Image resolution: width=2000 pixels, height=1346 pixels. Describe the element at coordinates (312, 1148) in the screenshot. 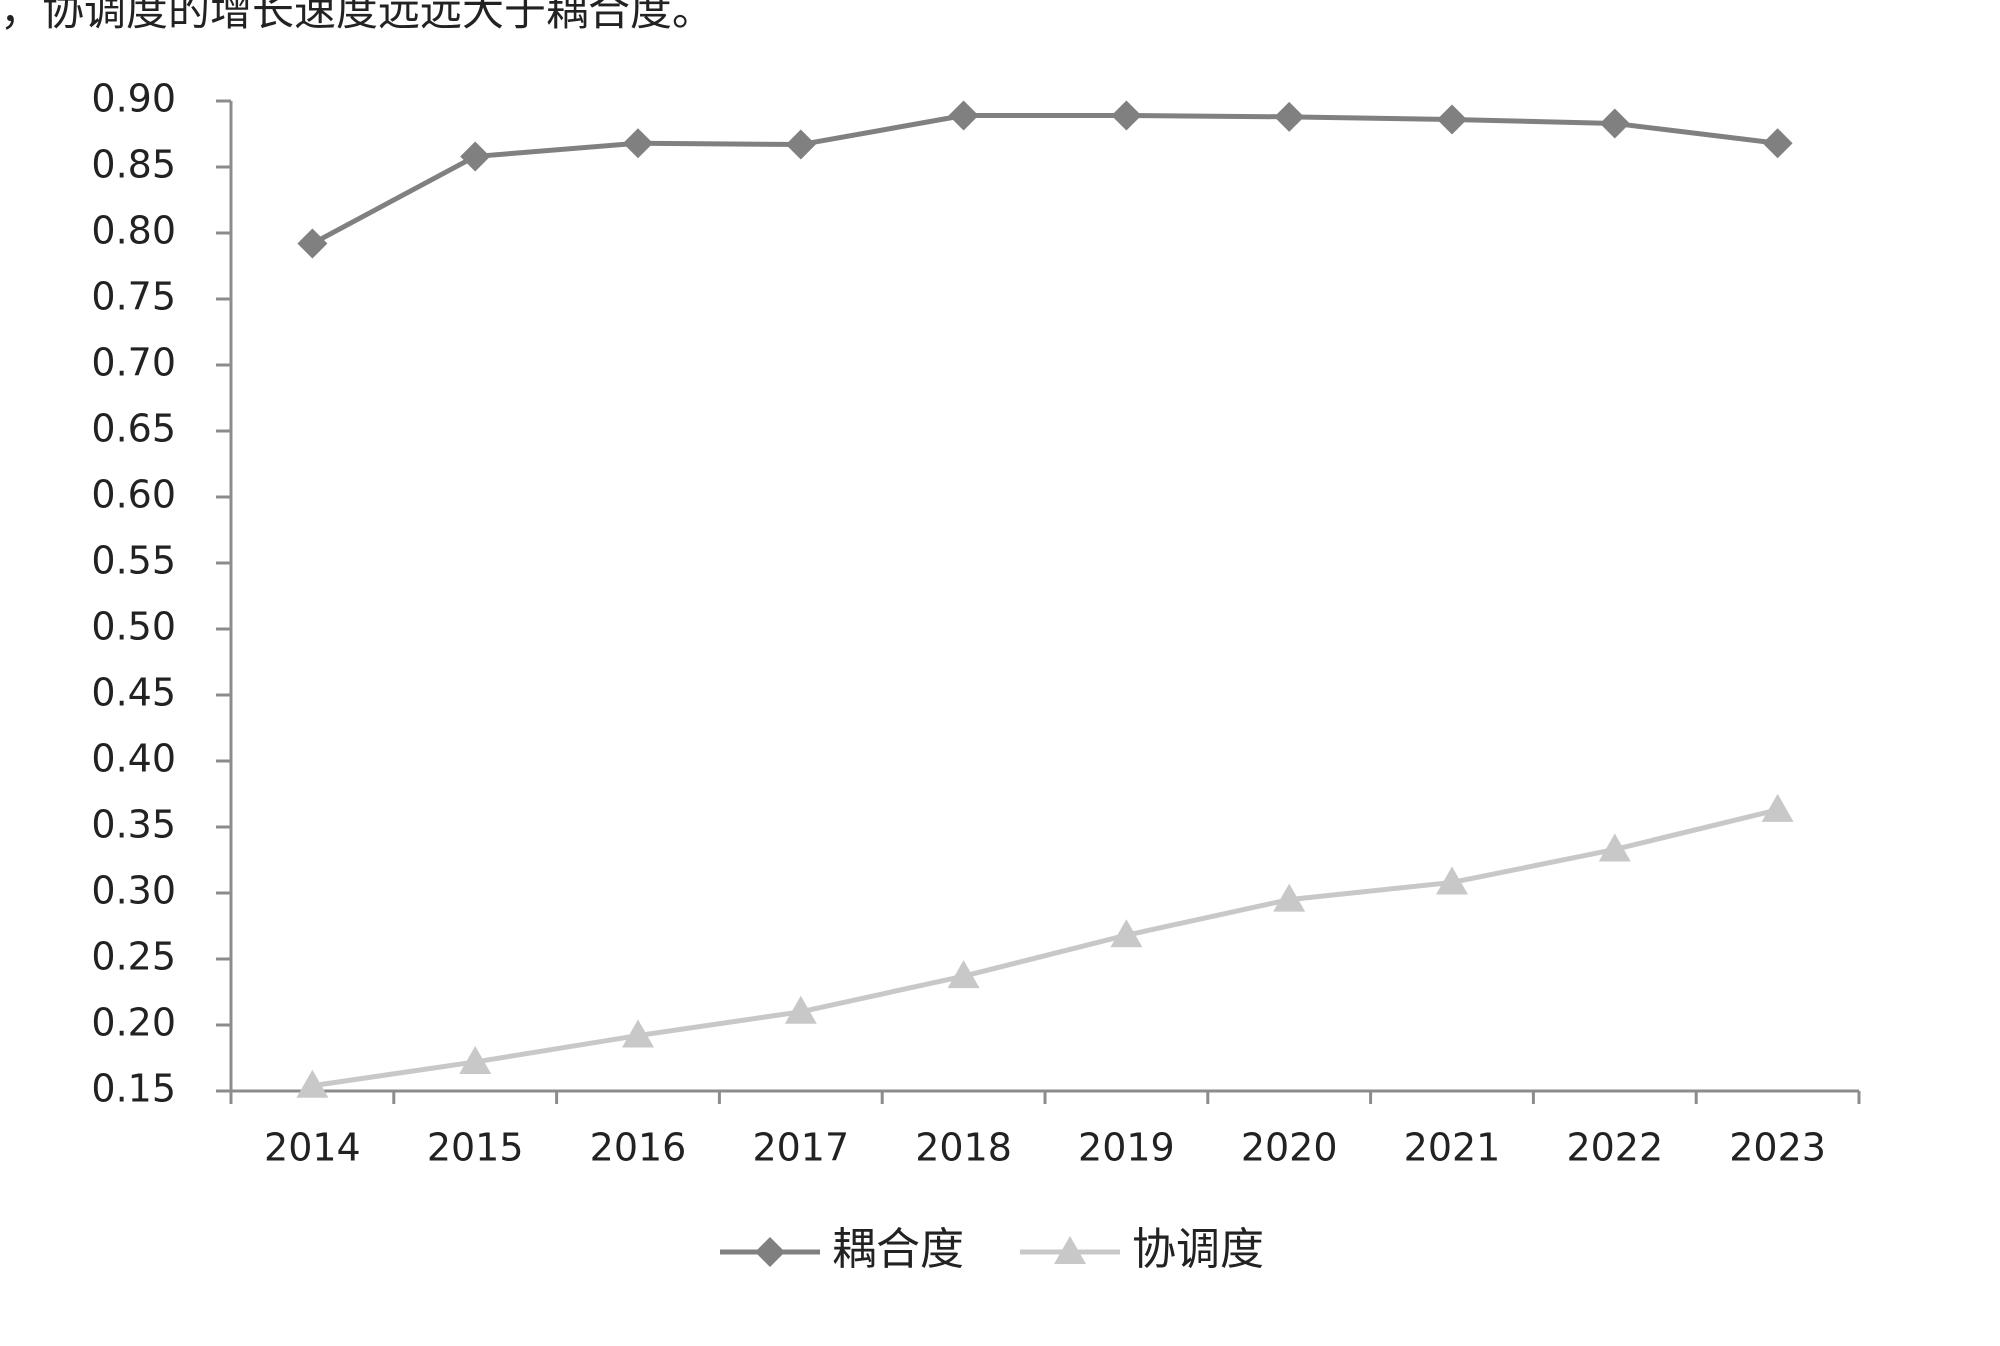

I see `x-tick-label: 2014` at that location.